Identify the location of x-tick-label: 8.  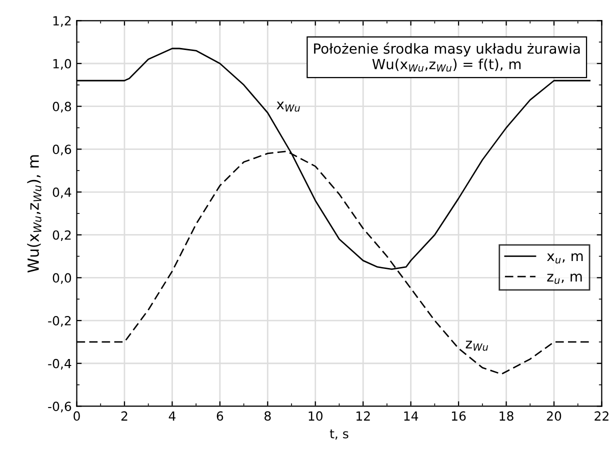
(267, 416).